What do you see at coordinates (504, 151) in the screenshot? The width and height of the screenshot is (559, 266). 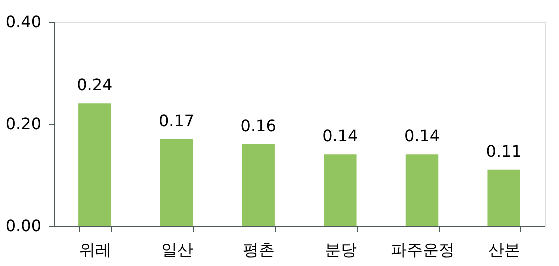 I see `data-label: 0.11` at bounding box center [504, 151].